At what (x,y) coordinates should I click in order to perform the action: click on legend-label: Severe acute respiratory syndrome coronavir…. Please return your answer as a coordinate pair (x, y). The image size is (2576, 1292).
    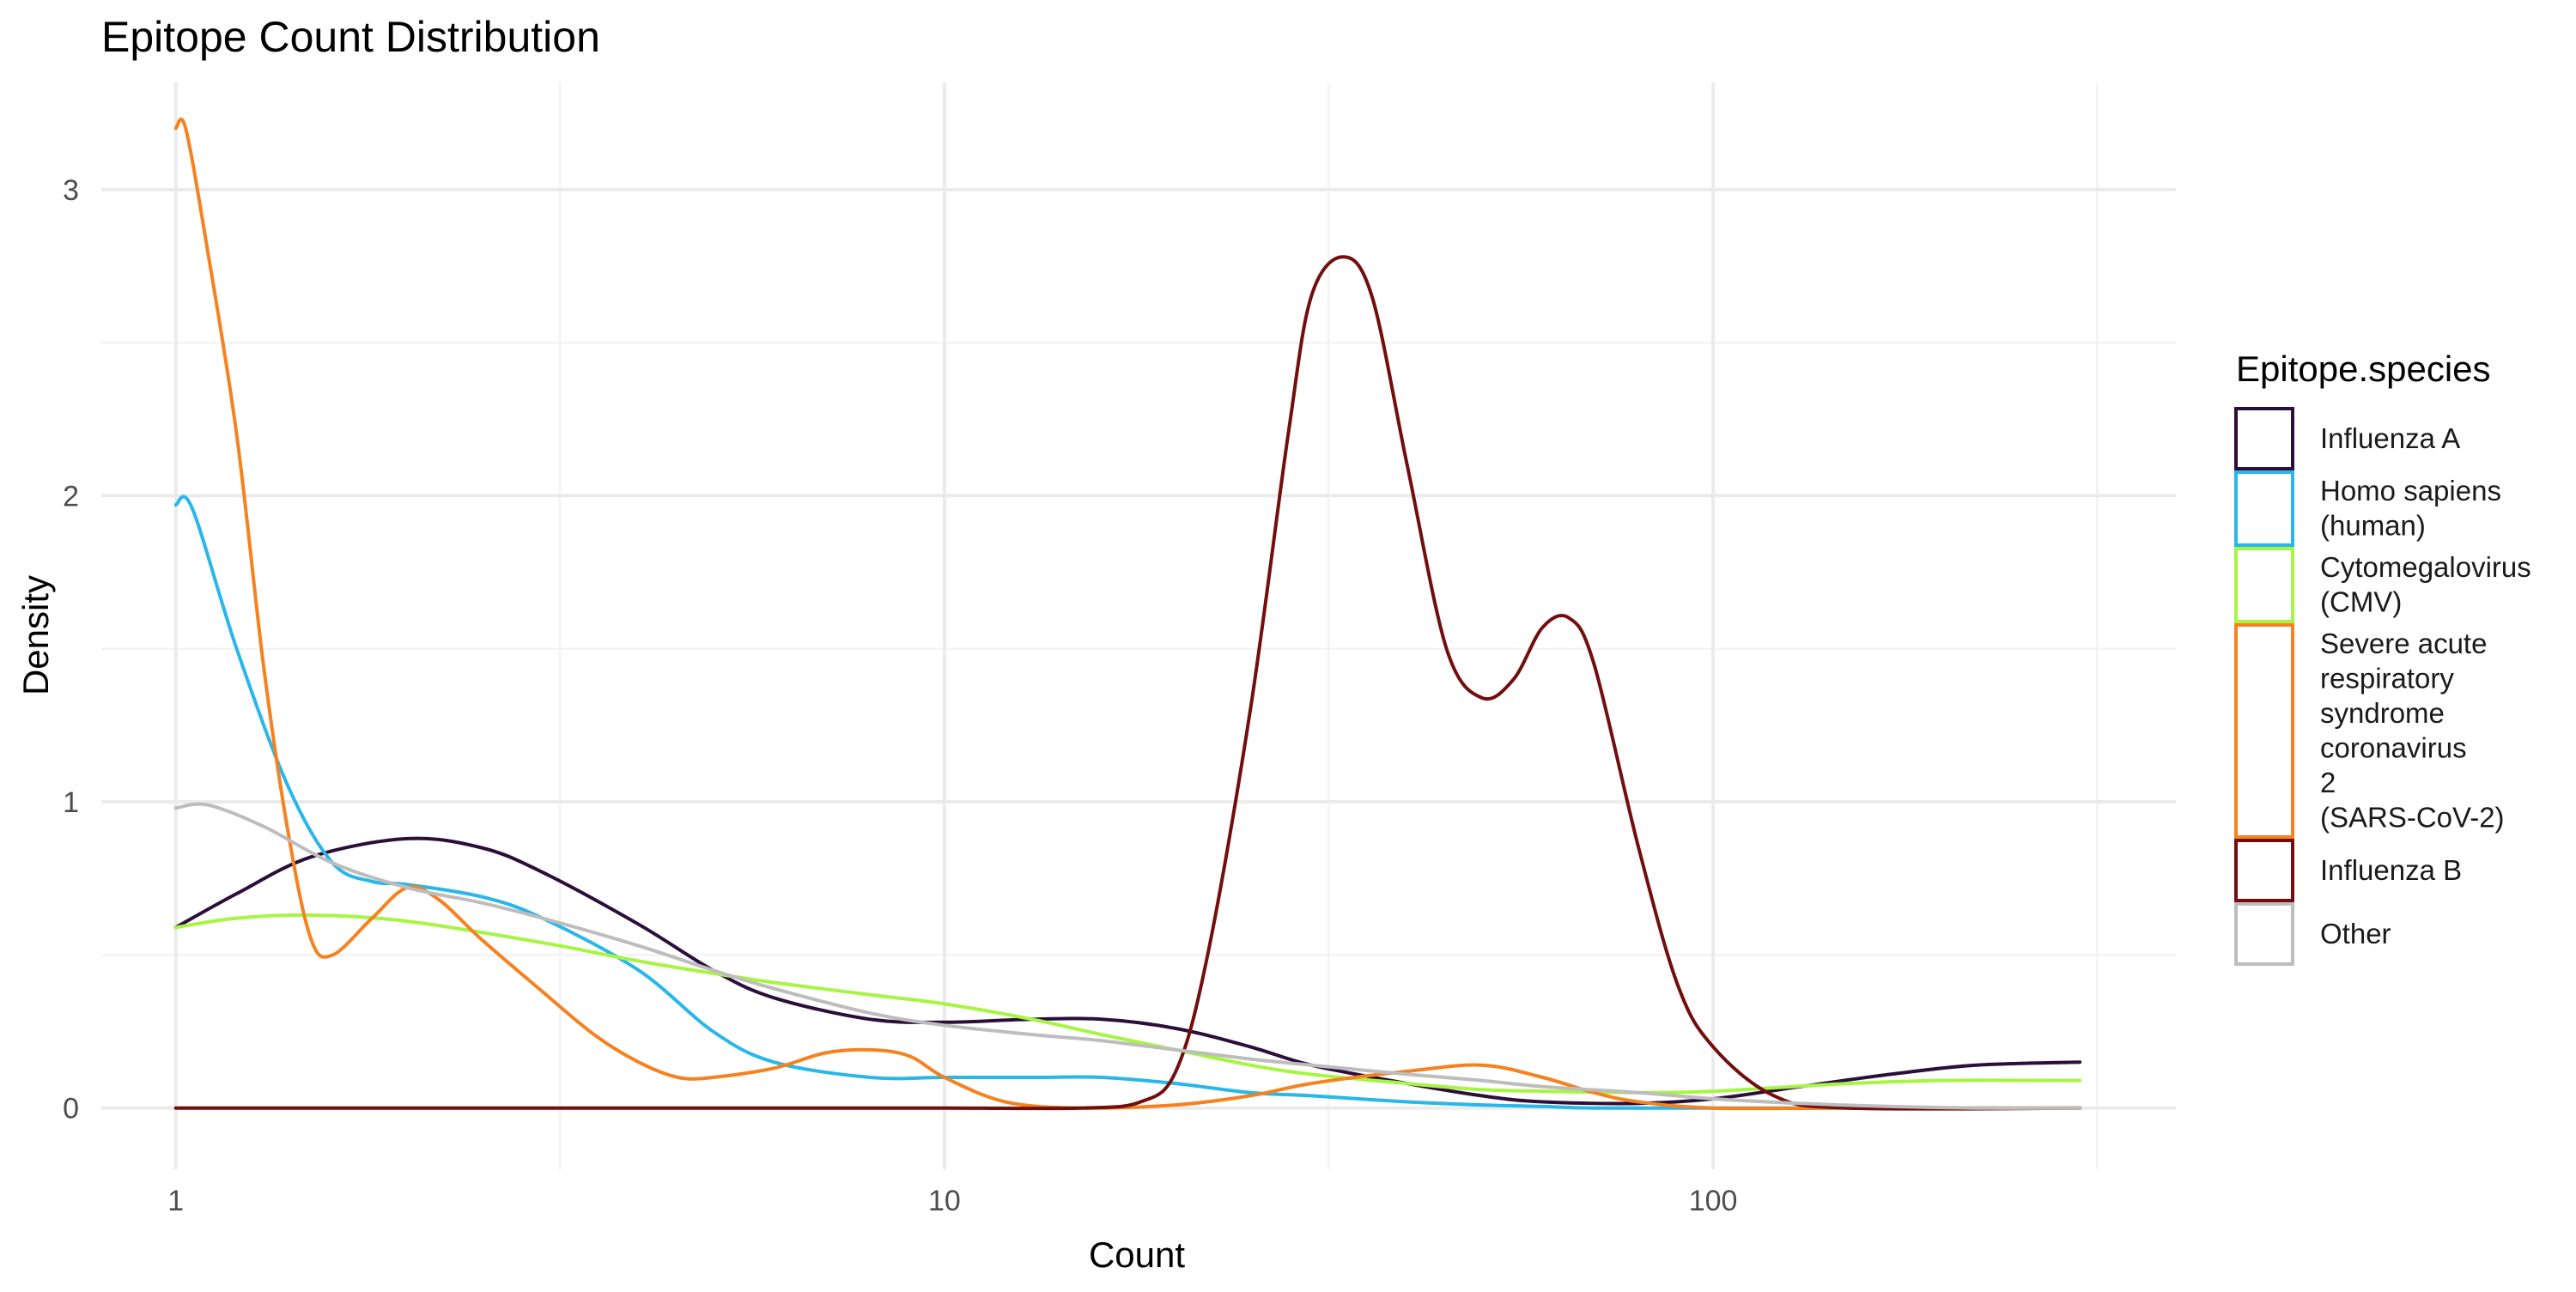
    Looking at the image, I should click on (2412, 731).